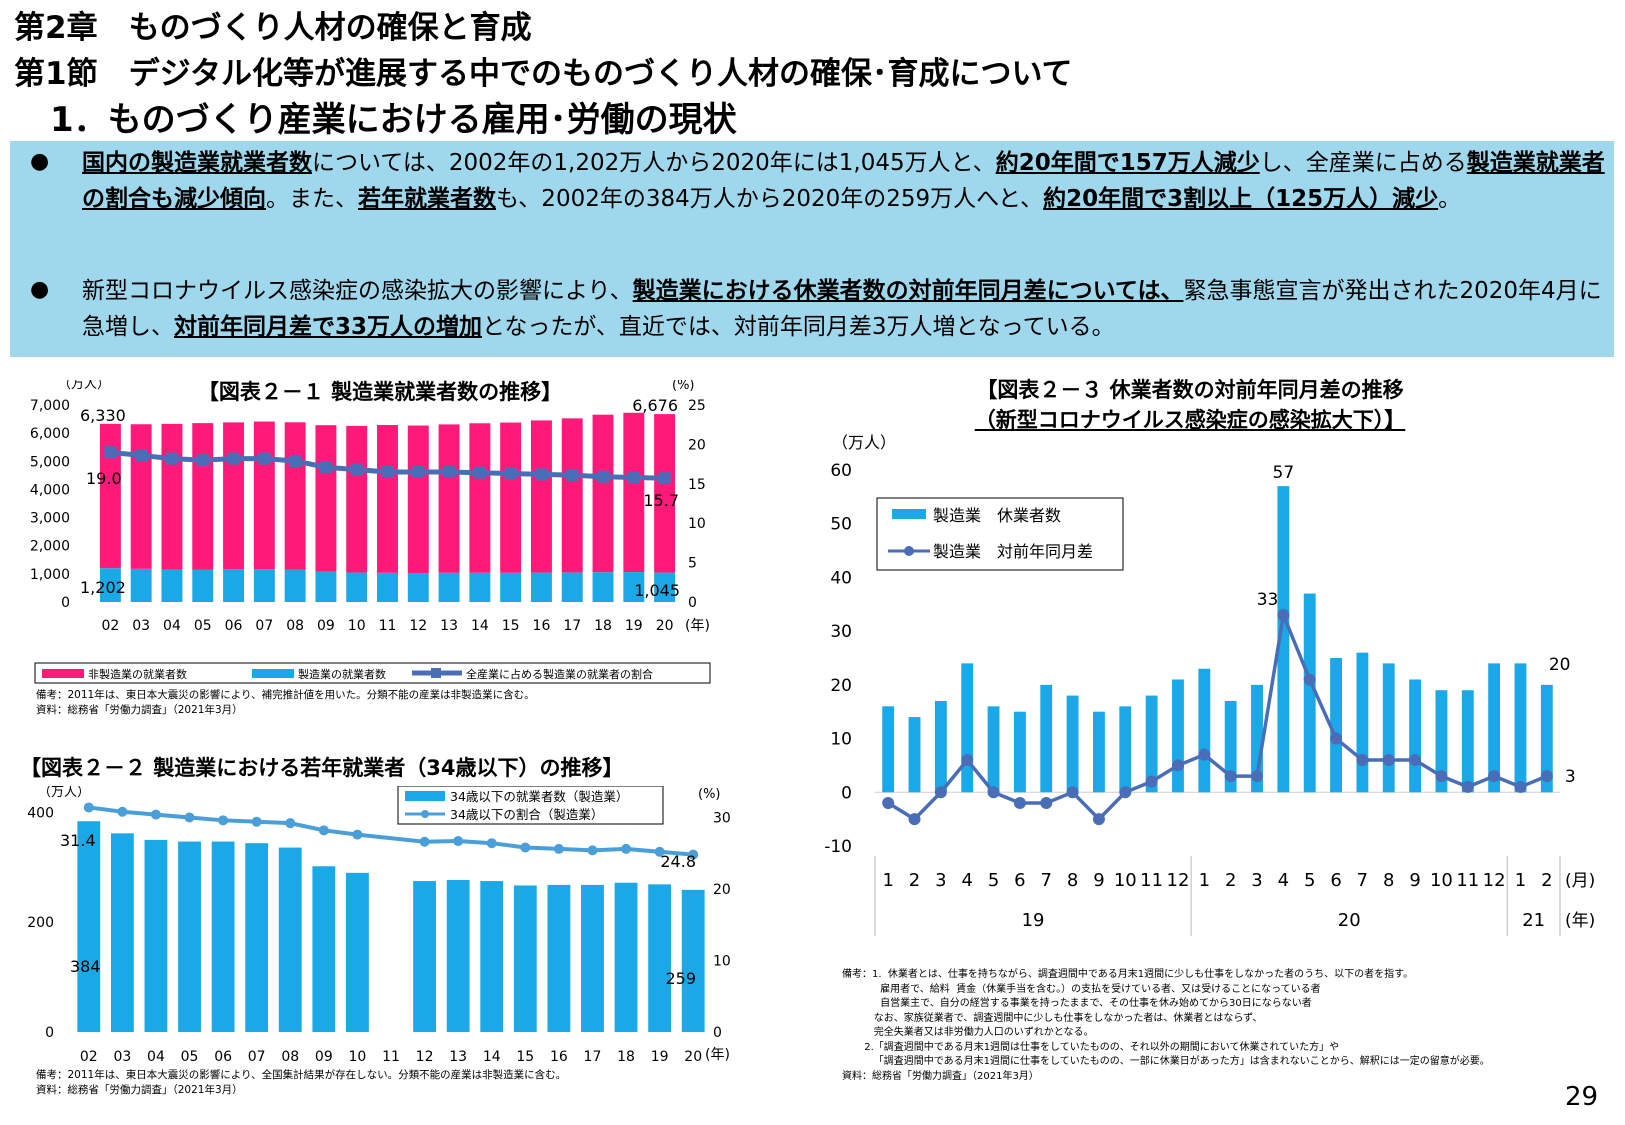 This screenshot has width=1625, height=1125. I want to click on emphasis-text: 対前年同月差で33万人の増加, so click(328, 327).